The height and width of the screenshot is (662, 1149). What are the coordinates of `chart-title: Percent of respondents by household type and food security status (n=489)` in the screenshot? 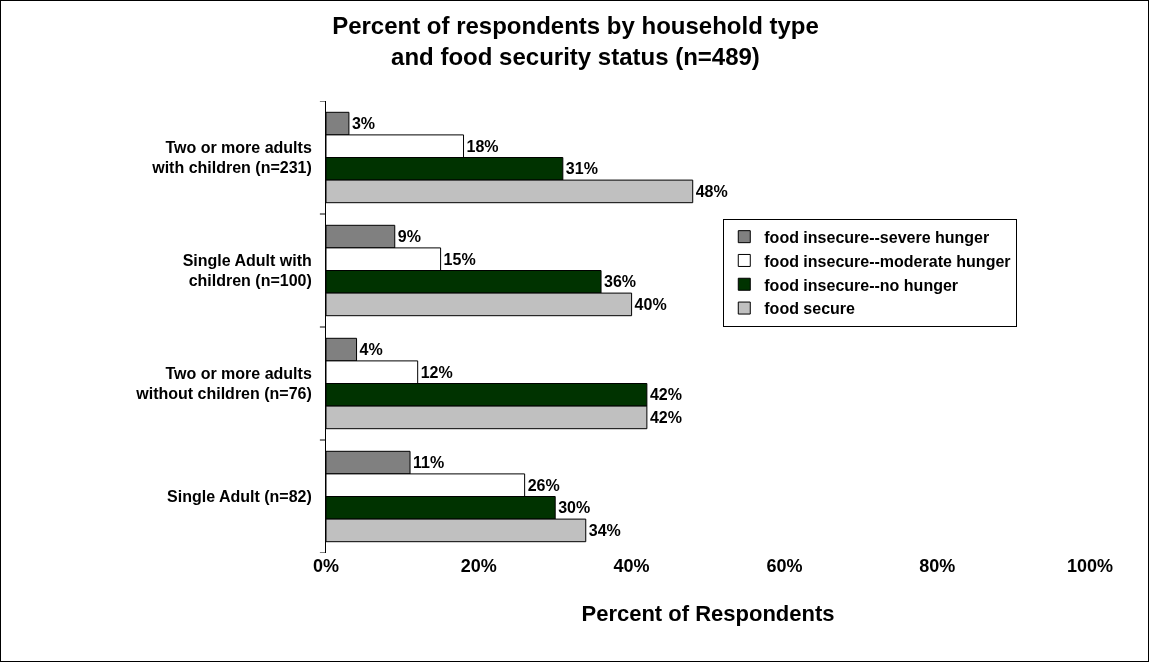 It's located at (575, 41).